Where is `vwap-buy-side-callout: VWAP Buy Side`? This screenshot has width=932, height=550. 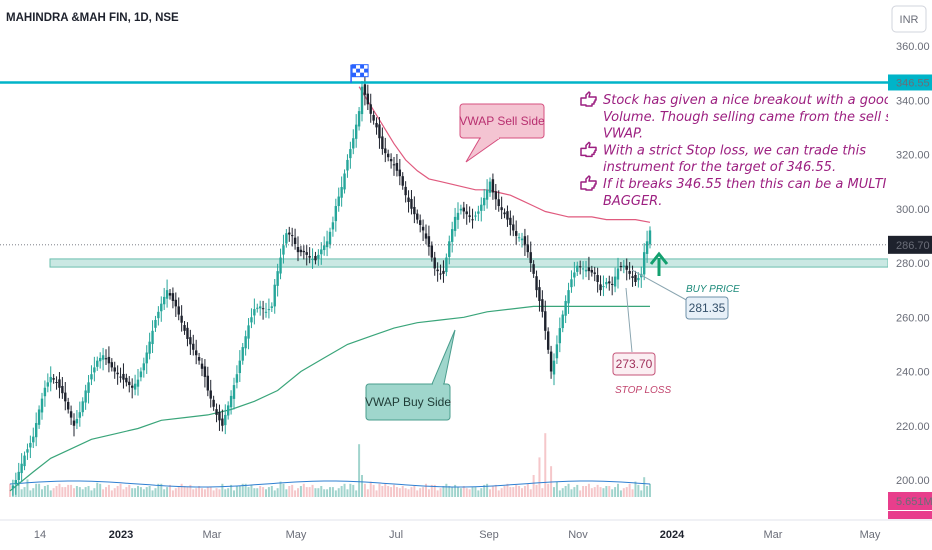 vwap-buy-side-callout: VWAP Buy Side is located at coordinates (410, 375).